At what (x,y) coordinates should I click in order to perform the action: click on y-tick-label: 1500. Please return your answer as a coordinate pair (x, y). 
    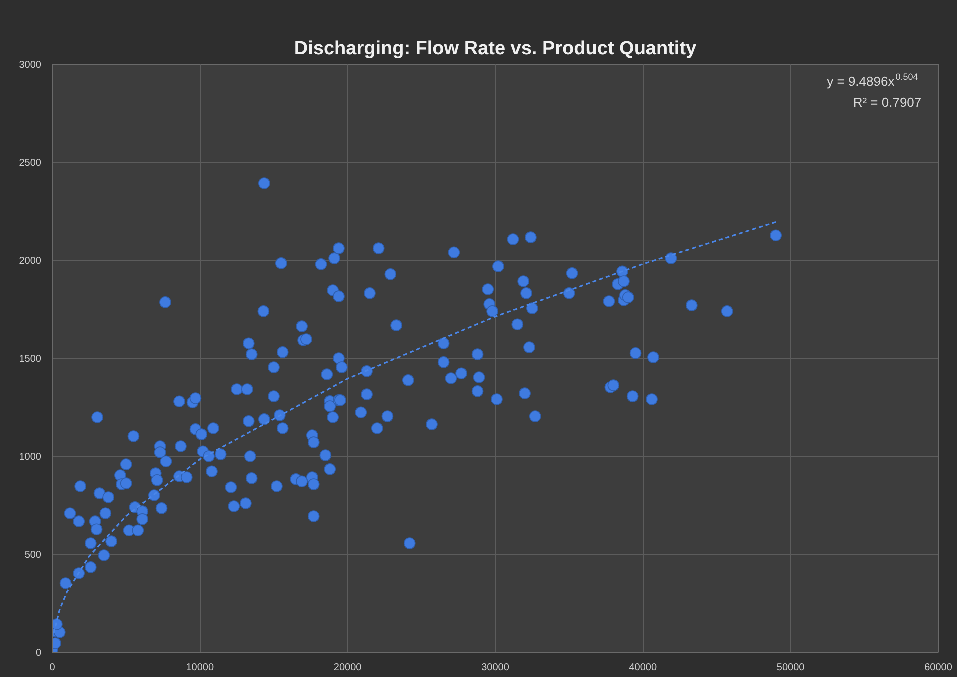
    Looking at the image, I should click on (30, 359).